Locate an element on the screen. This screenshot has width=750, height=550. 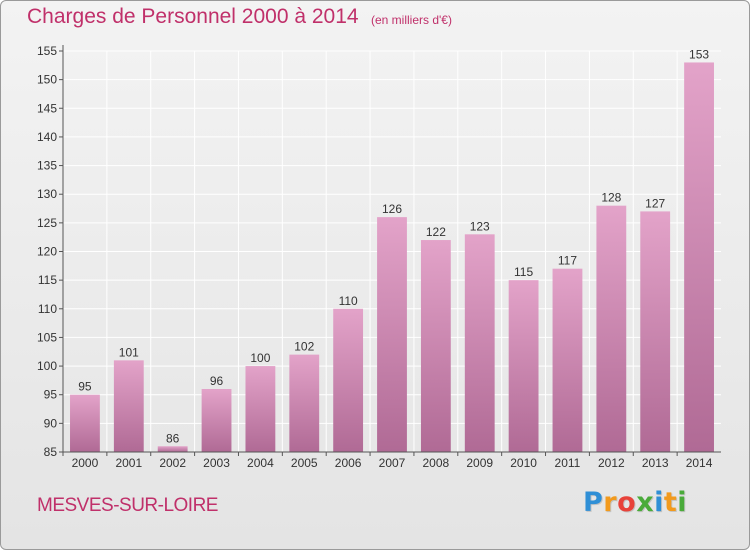
x-tick-label: 2003 is located at coordinates (216, 463).